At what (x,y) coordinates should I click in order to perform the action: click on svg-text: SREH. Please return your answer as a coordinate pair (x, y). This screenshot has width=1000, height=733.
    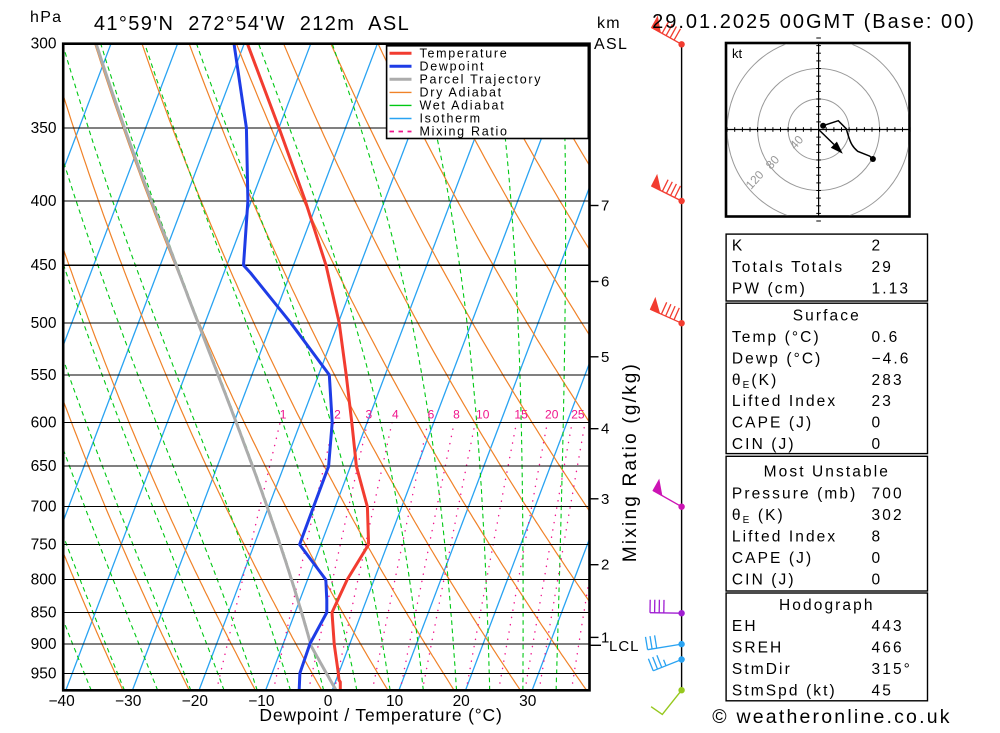
    Looking at the image, I should click on (757, 648).